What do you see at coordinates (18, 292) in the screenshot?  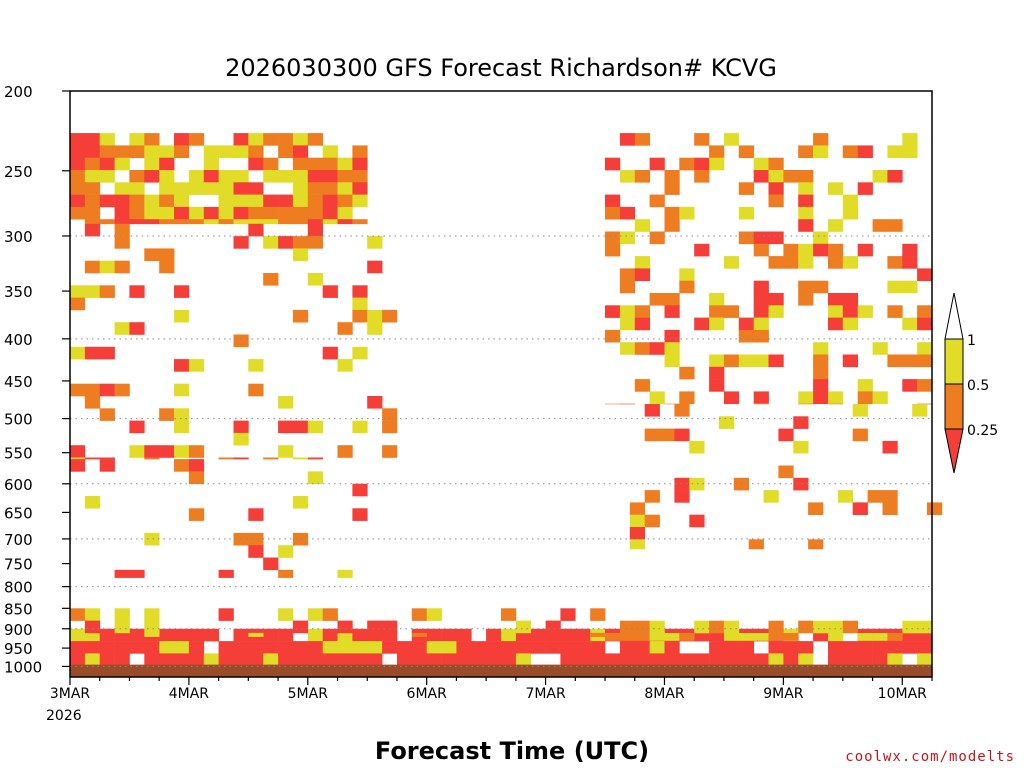 I see `y-tick-label-350: 350` at bounding box center [18, 292].